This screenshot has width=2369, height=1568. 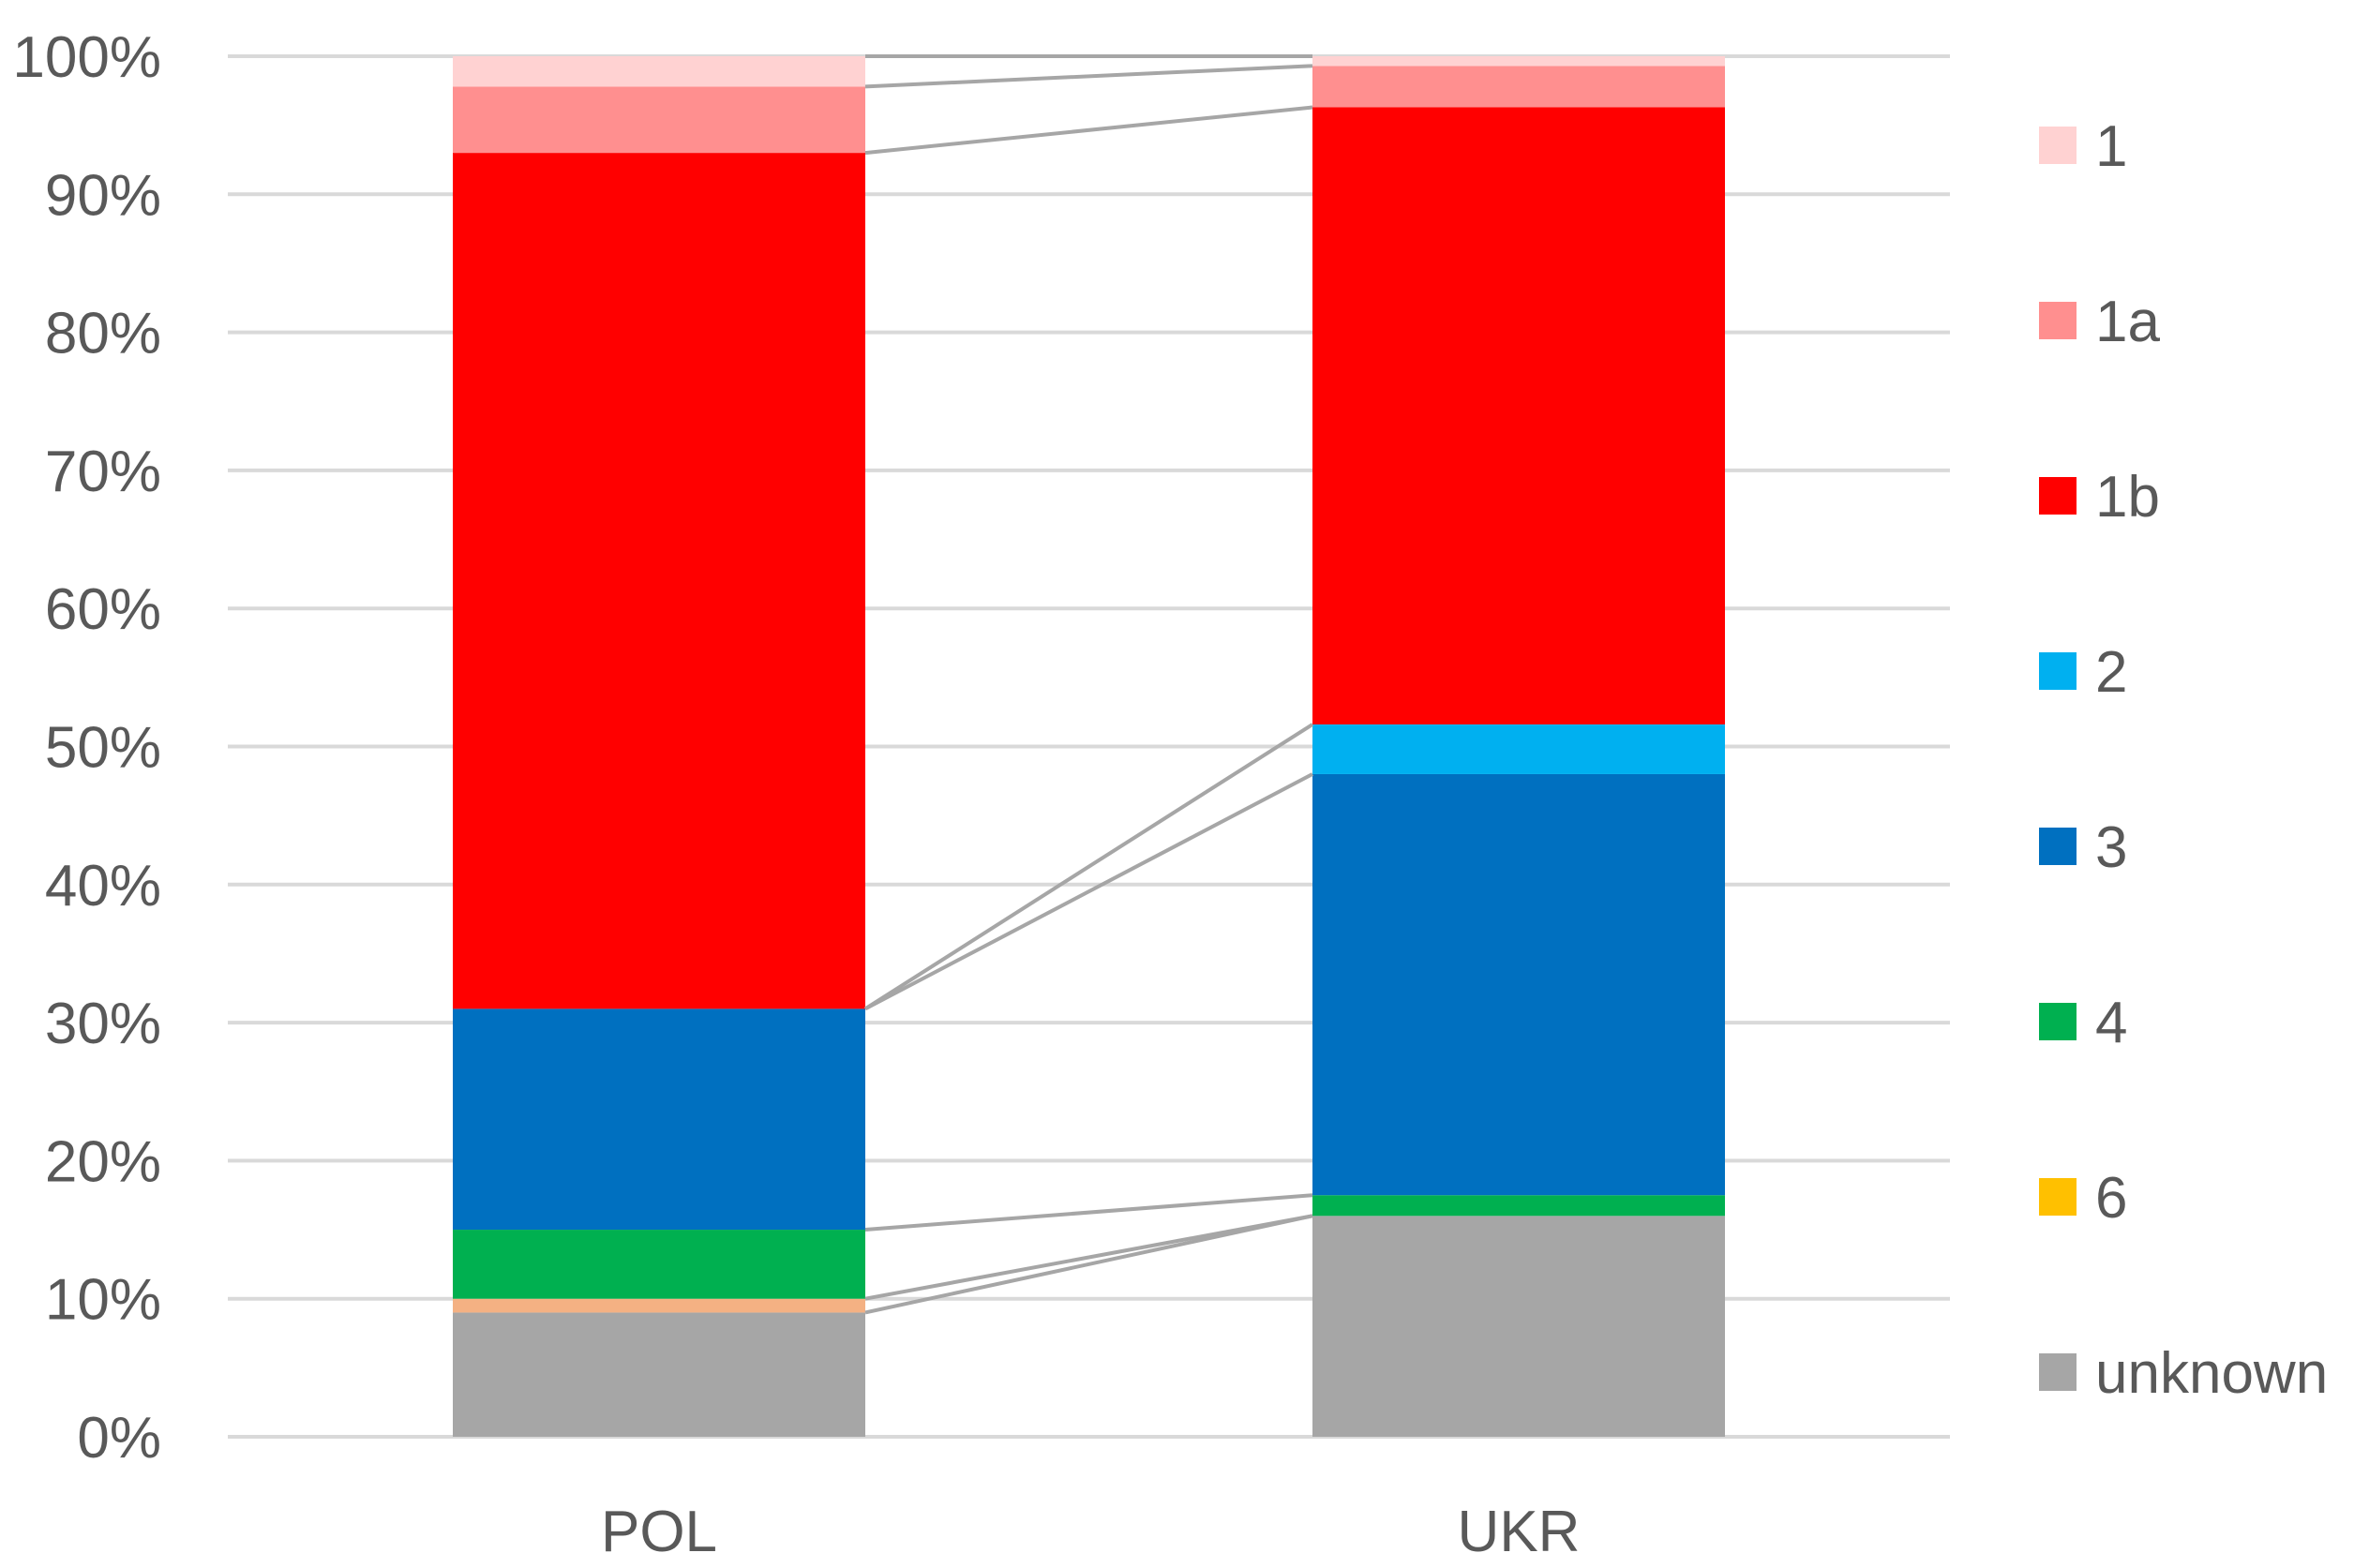 What do you see at coordinates (659, 1532) in the screenshot?
I see `x-tick-label: POL` at bounding box center [659, 1532].